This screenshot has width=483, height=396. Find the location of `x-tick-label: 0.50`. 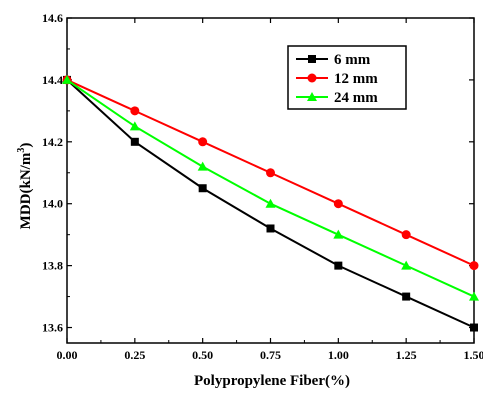

x-tick-label: 0.50 is located at coordinates (202, 355).